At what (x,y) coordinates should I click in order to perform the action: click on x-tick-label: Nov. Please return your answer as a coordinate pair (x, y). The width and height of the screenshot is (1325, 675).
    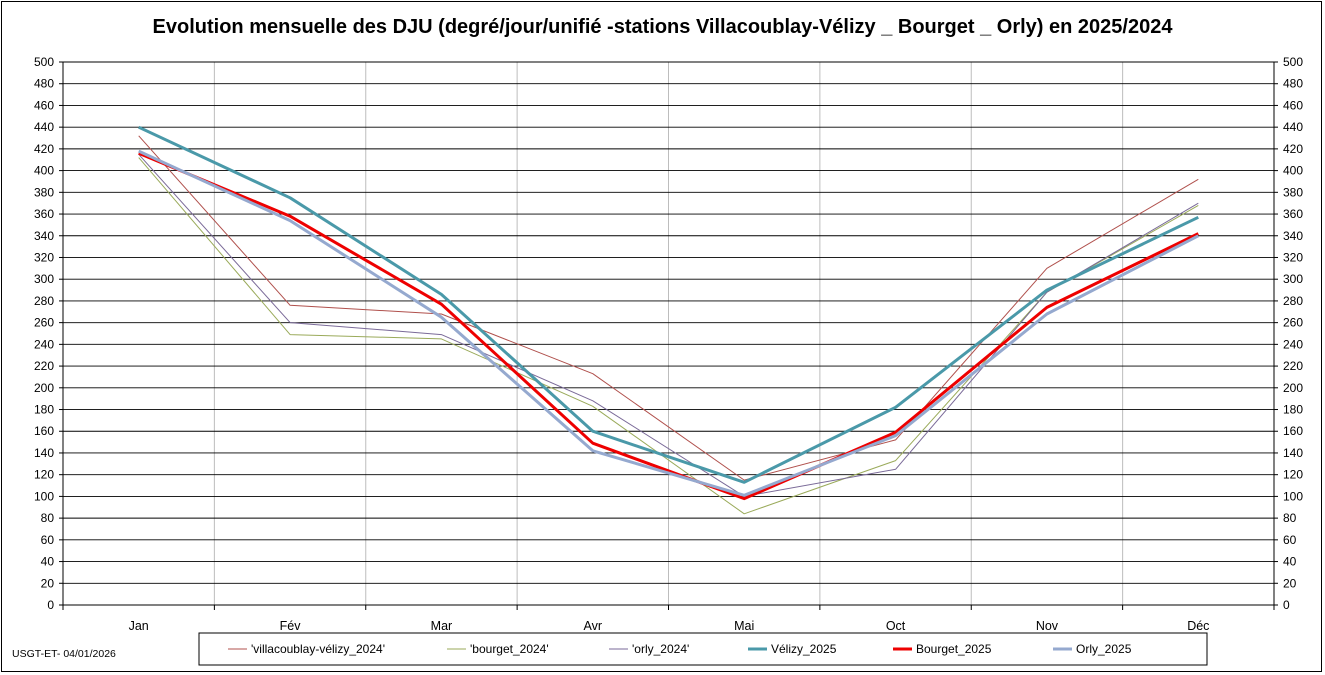
    Looking at the image, I should click on (1047, 626).